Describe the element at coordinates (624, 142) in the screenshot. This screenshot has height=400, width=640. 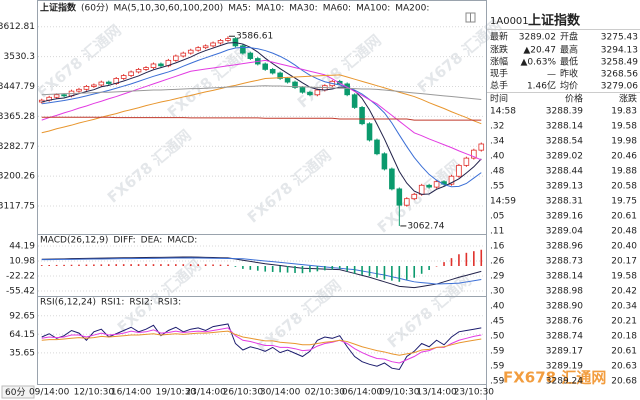
I see `trade-cell: 19.98` at that location.